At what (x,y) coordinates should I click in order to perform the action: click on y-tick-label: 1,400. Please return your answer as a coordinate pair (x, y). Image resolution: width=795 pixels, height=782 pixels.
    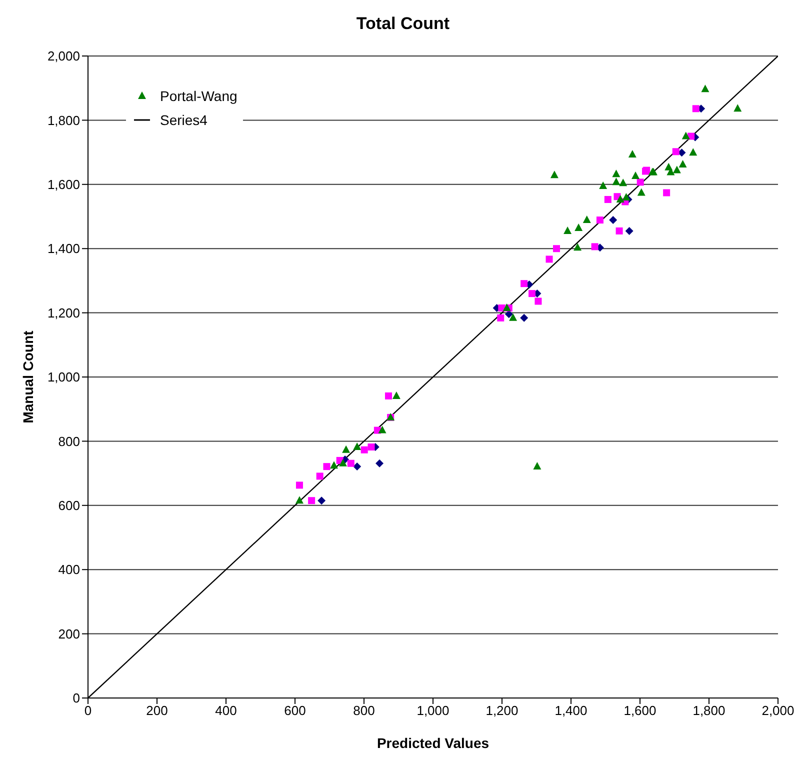
    Looking at the image, I should click on (63, 248).